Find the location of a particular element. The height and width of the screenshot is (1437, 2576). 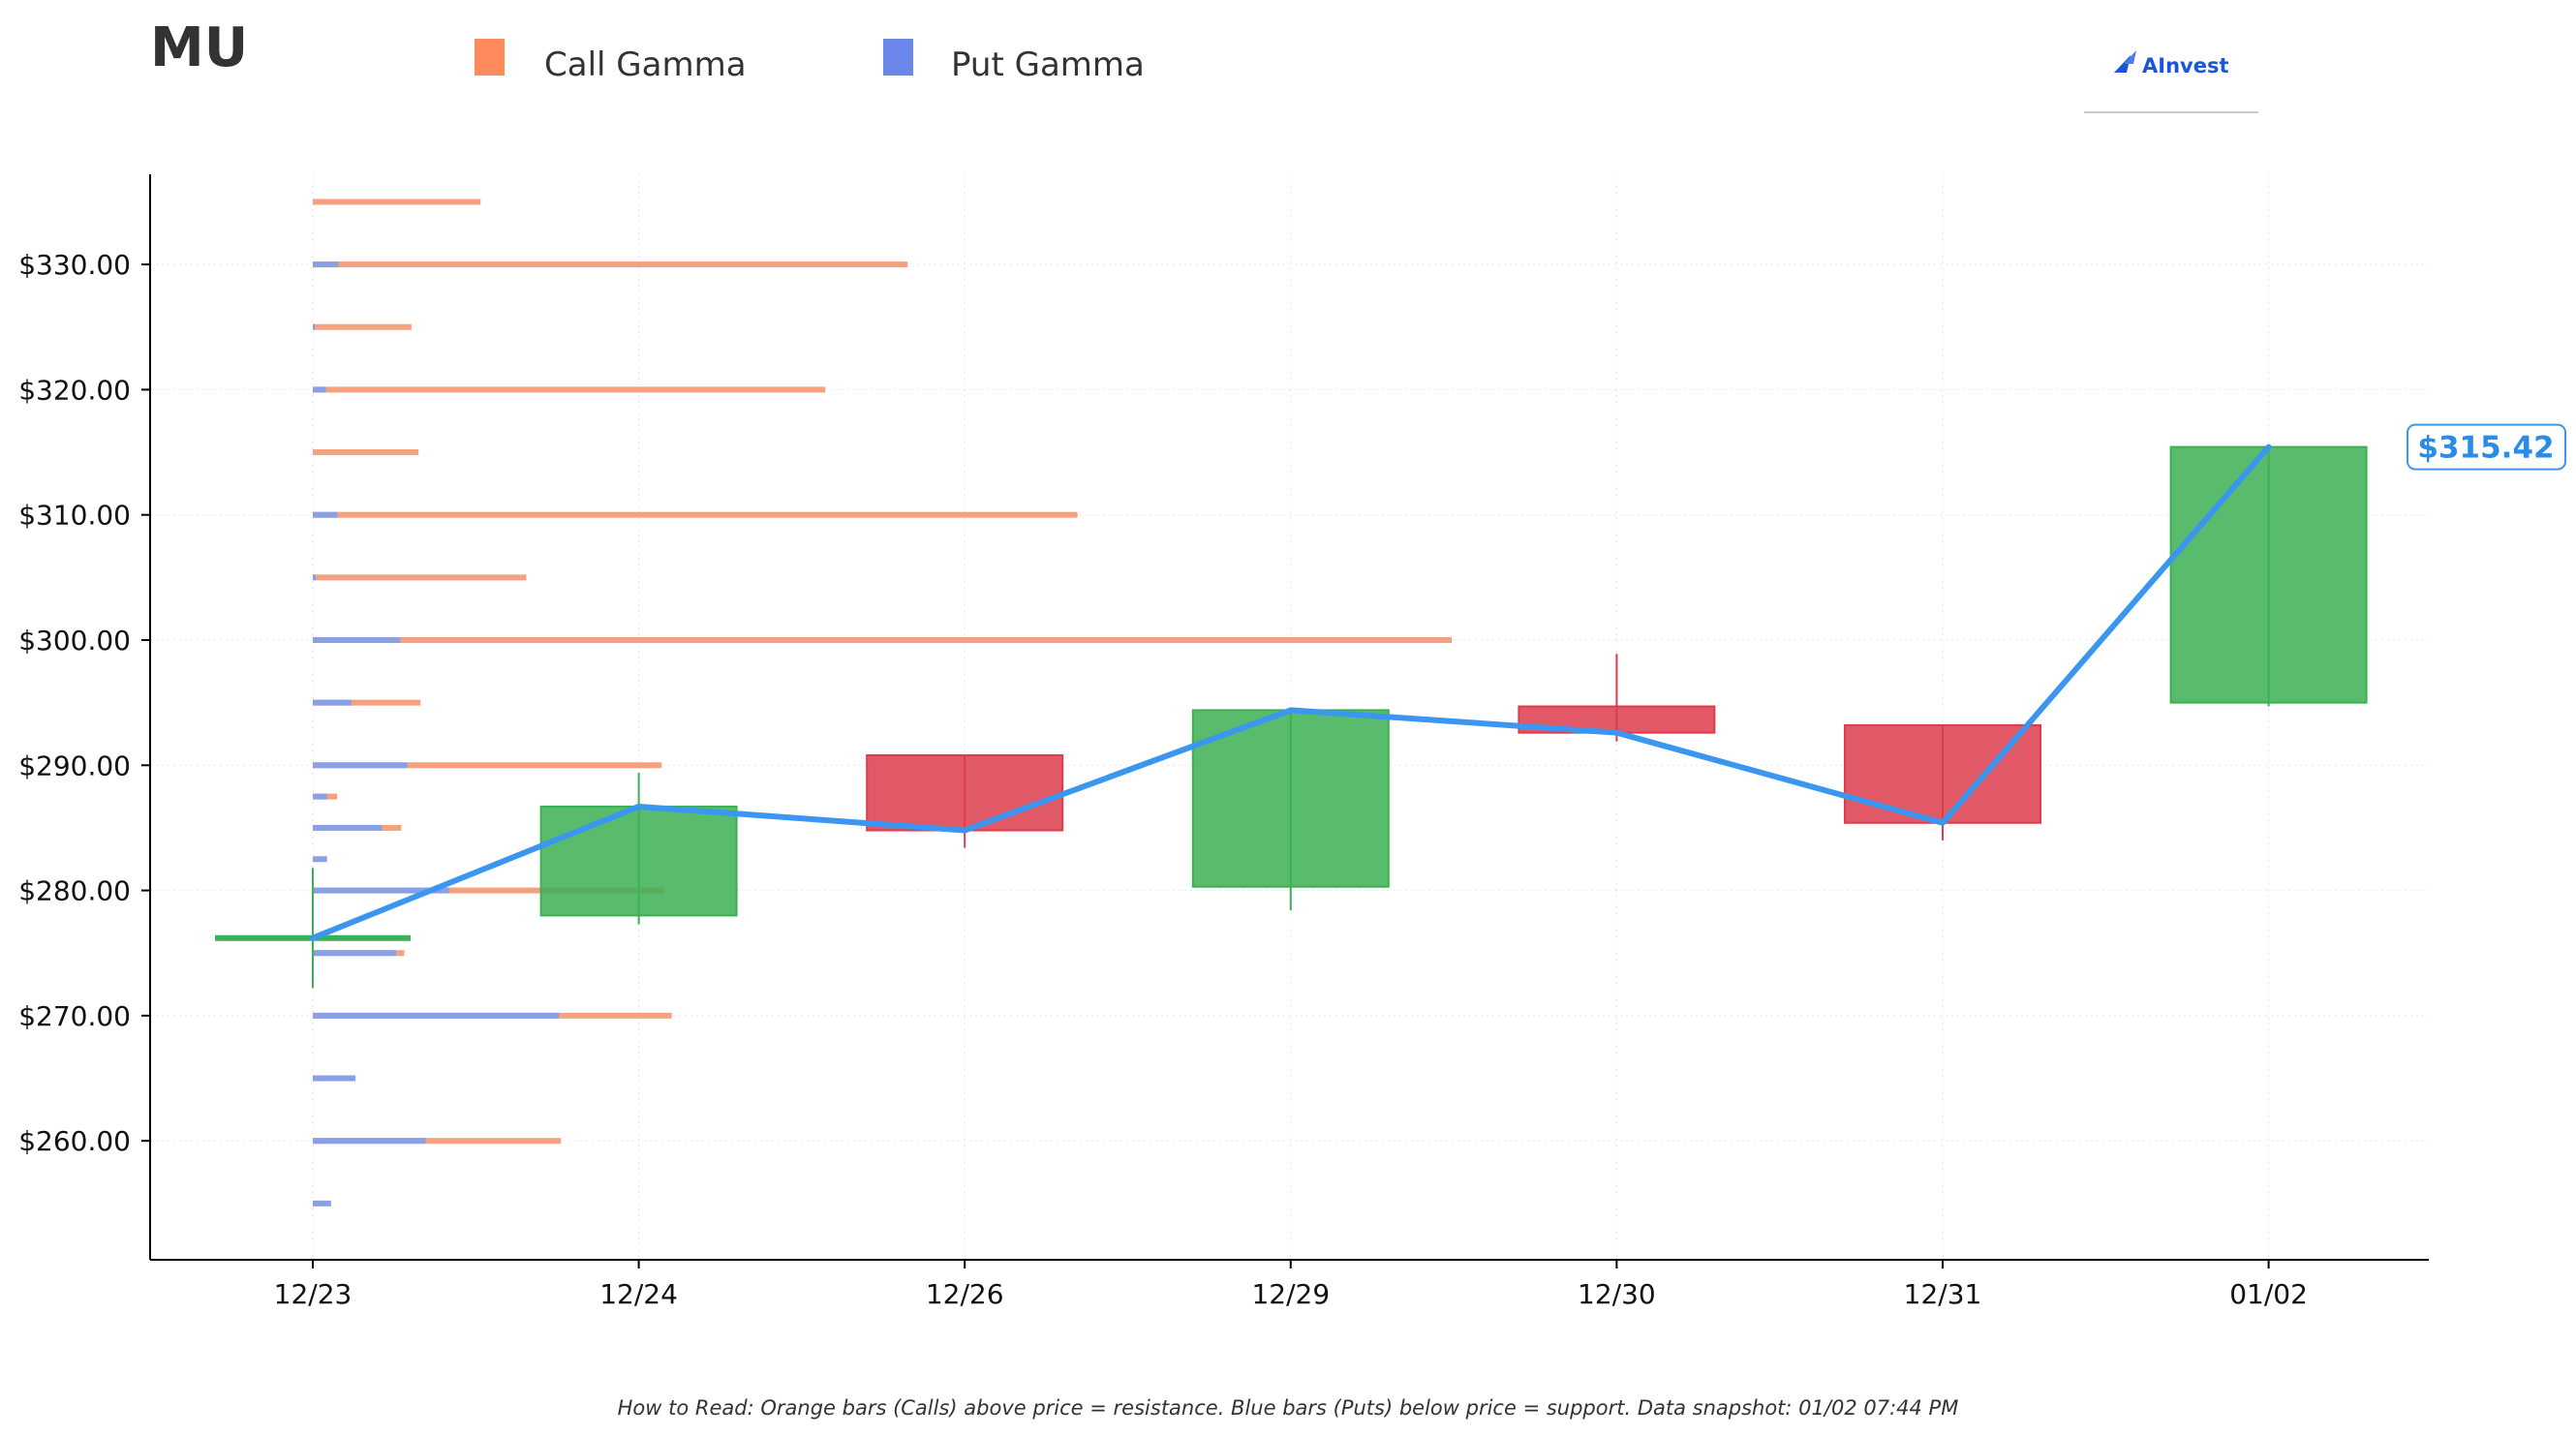

candle-body-12/24 is located at coordinates (638, 861).